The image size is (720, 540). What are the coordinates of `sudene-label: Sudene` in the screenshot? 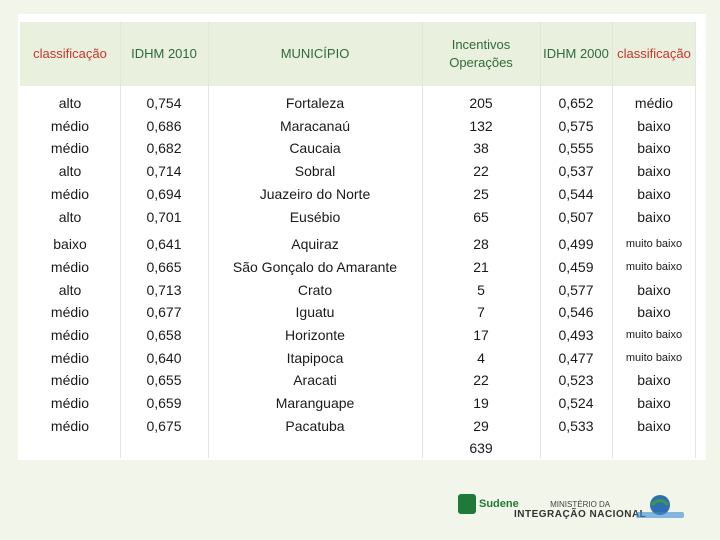 It's located at (499, 504).